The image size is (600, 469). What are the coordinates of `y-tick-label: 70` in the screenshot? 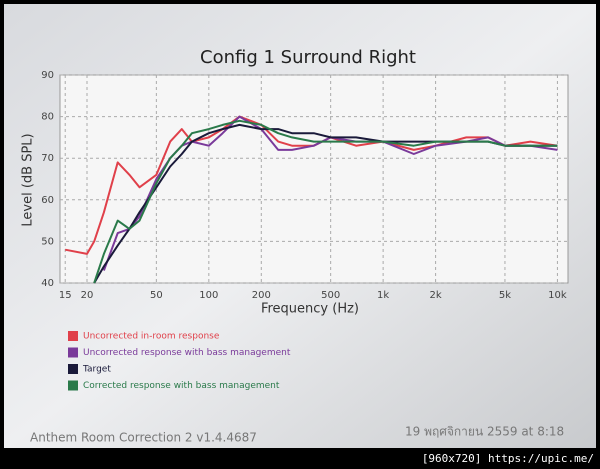 It's located at (47, 158).